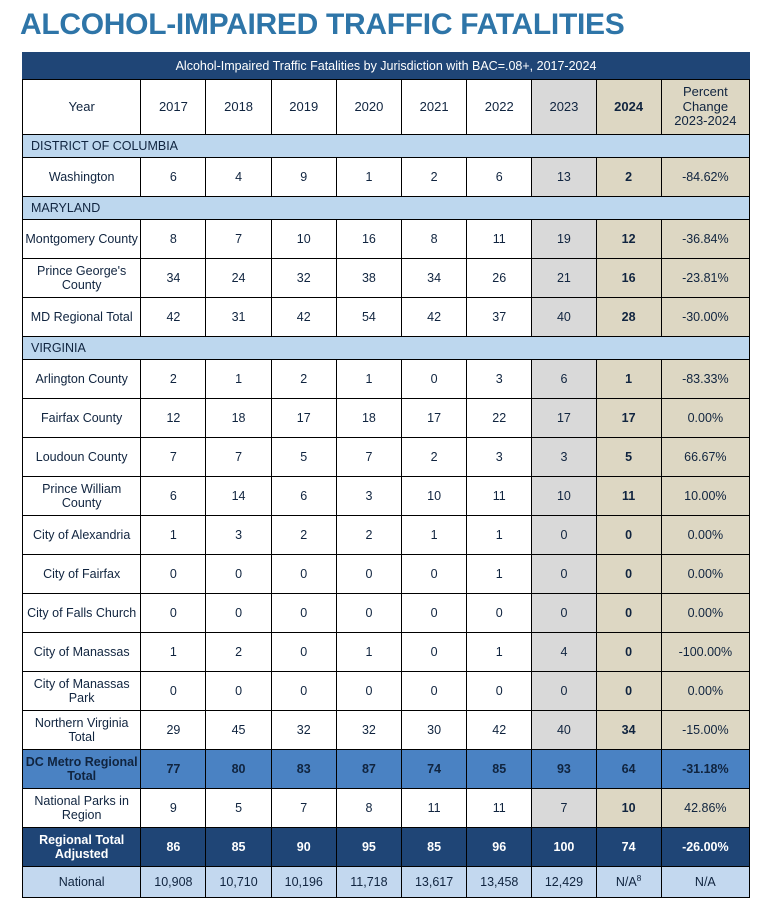 The image size is (778, 898). Describe the element at coordinates (173, 418) in the screenshot. I see `cell-value: 12` at that location.